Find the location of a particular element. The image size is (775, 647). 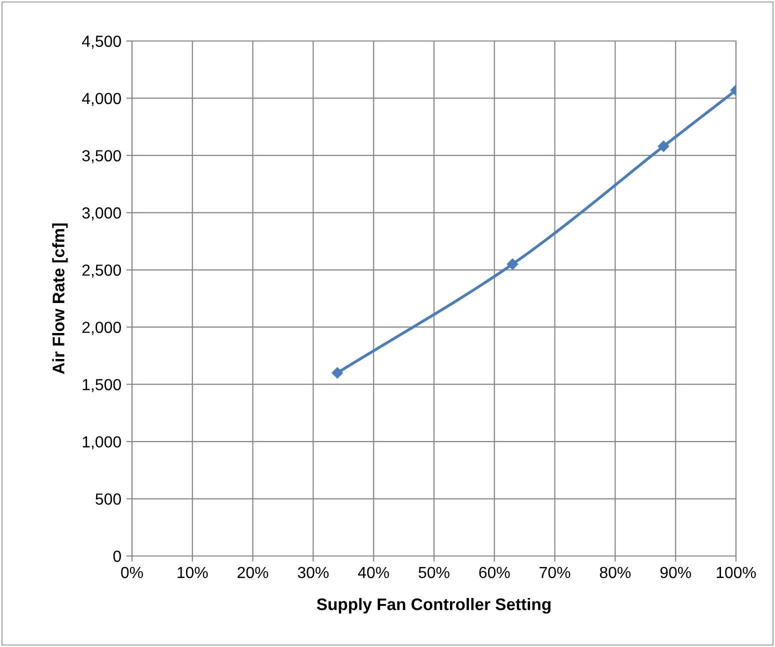

x-tick-label: 30% is located at coordinates (313, 572).